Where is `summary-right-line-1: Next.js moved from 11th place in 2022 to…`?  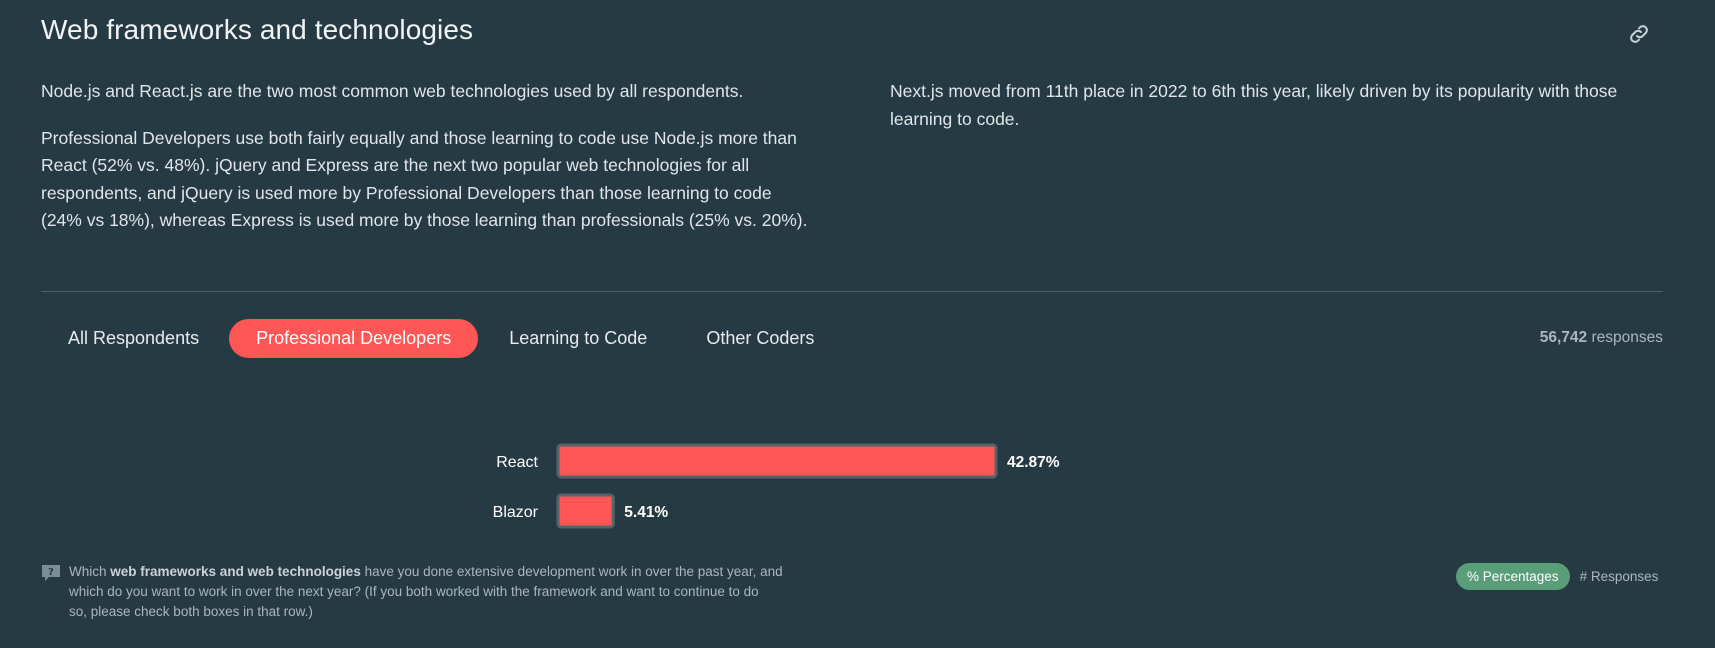
summary-right-line-1: Next.js moved from 11th place in 2022 to… is located at coordinates (1254, 91).